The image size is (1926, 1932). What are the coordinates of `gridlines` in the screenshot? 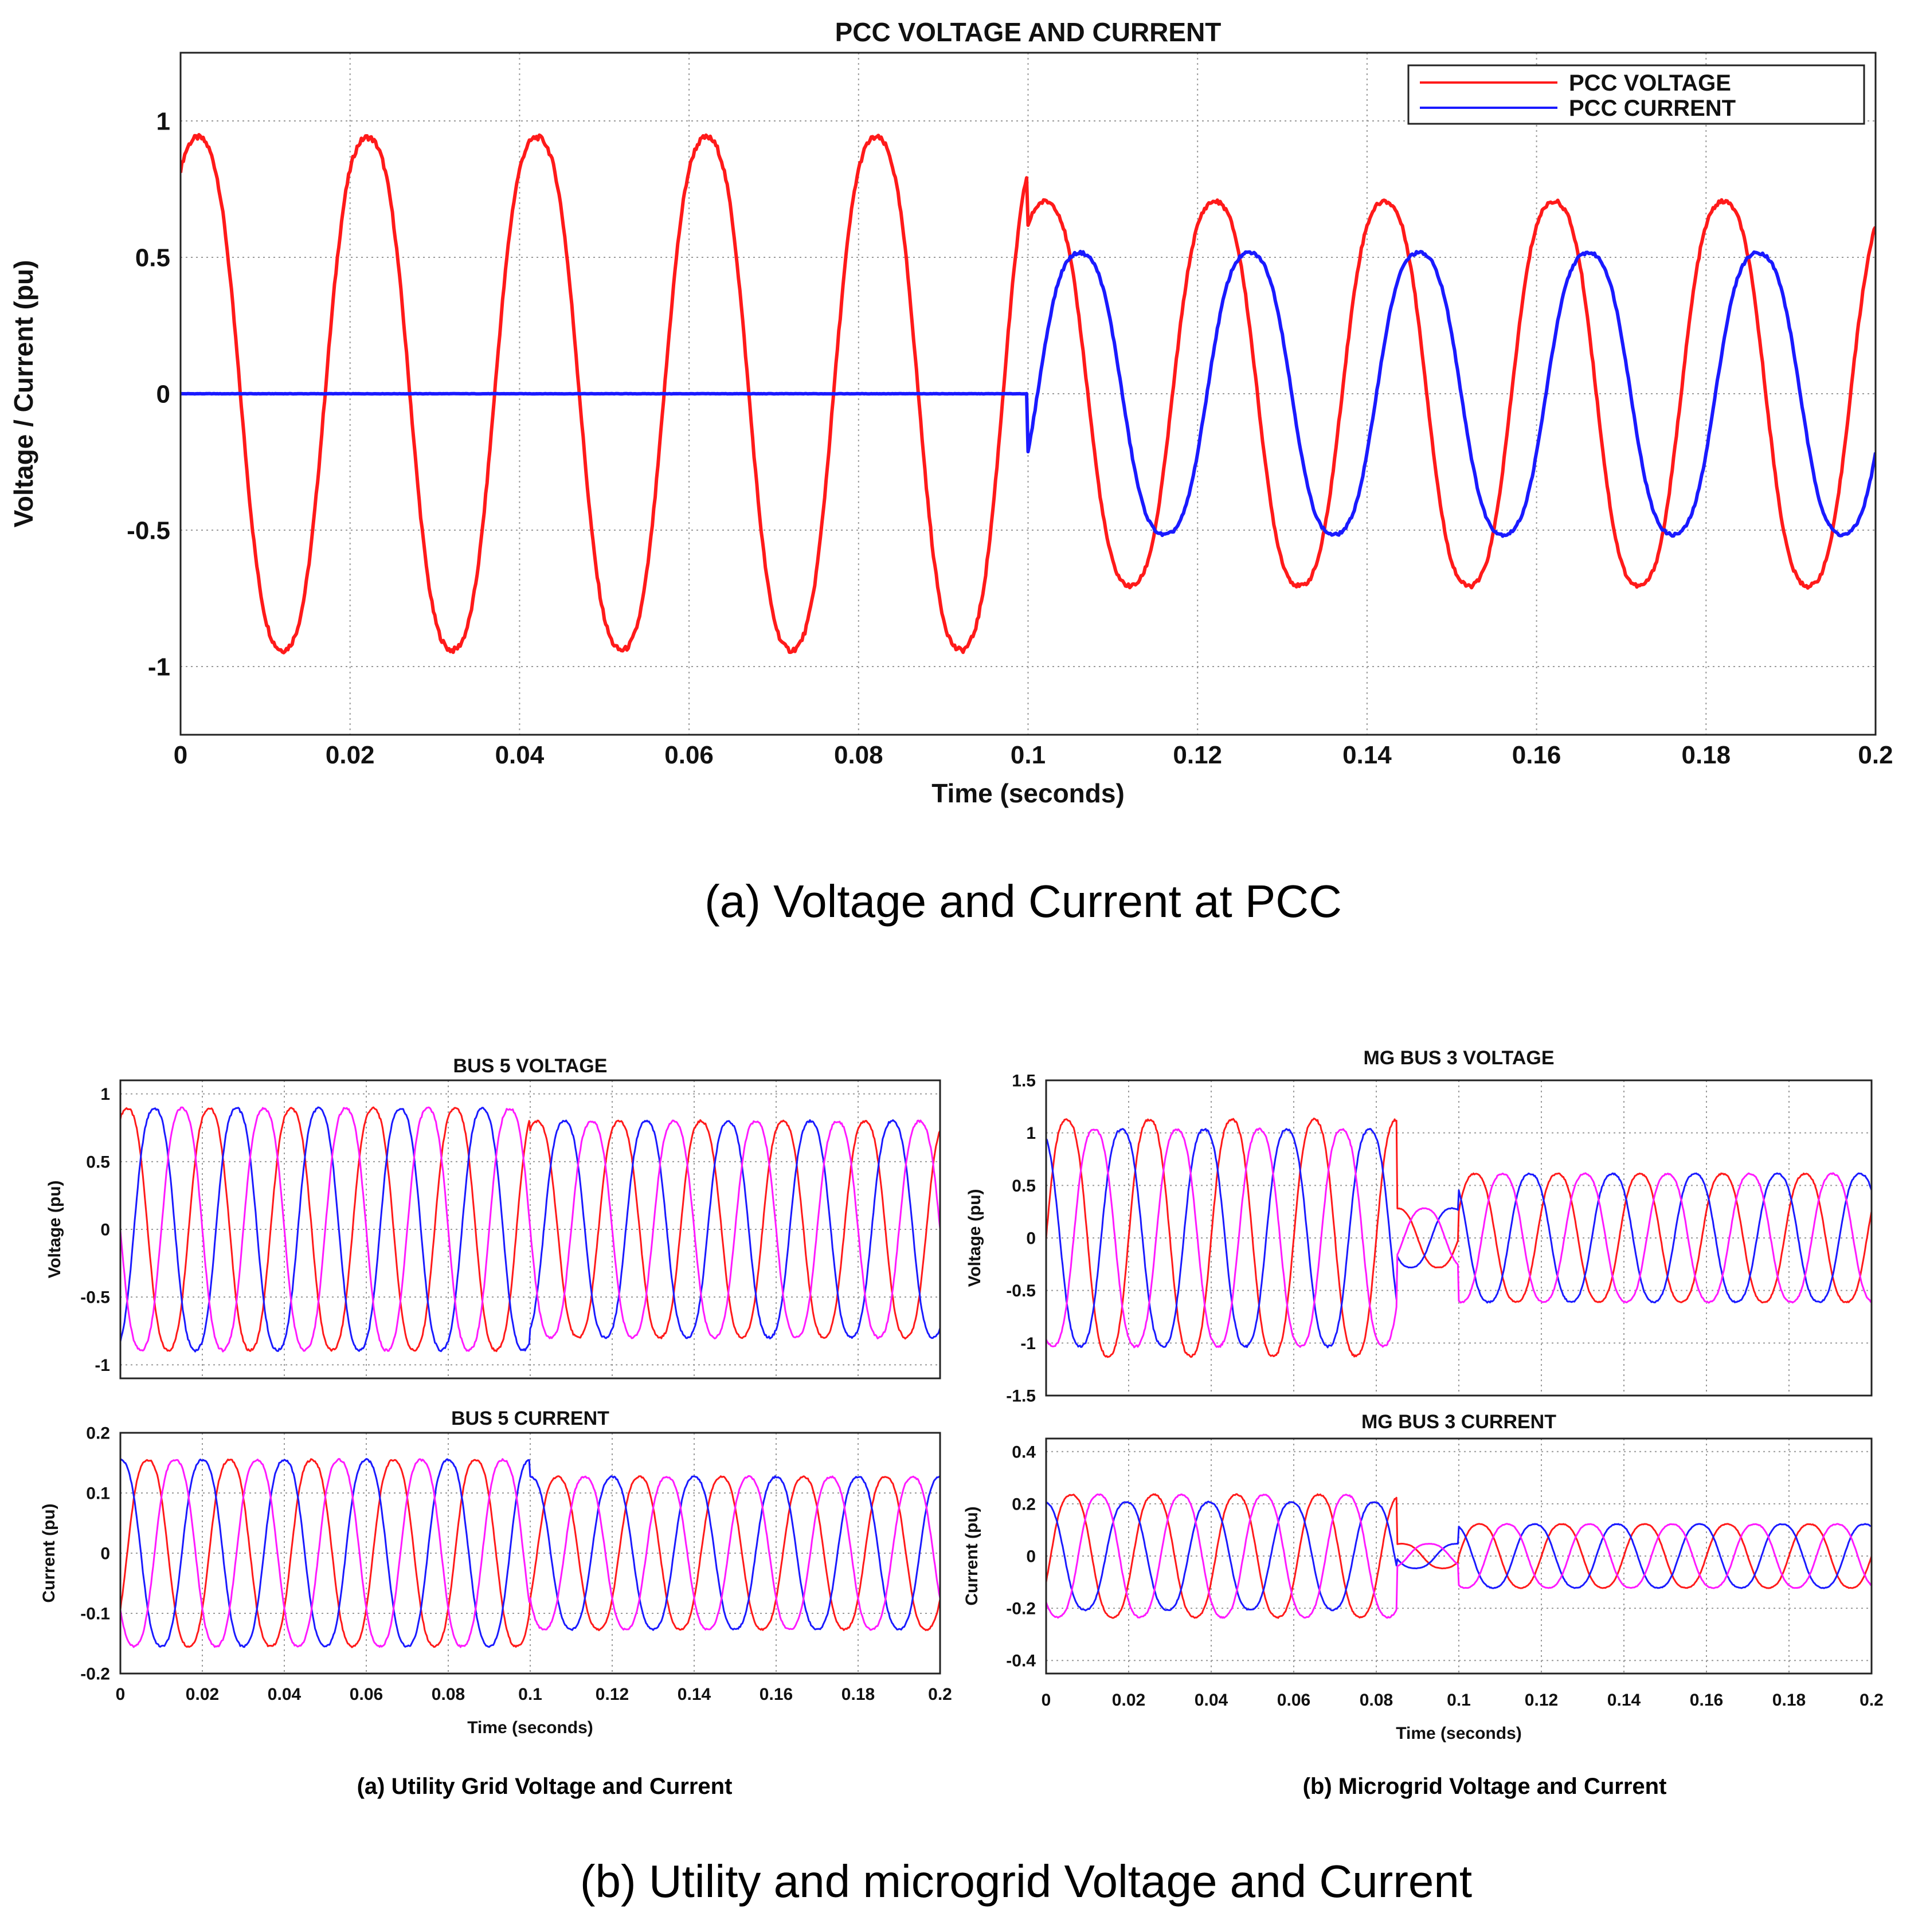 It's located at (530, 1553).